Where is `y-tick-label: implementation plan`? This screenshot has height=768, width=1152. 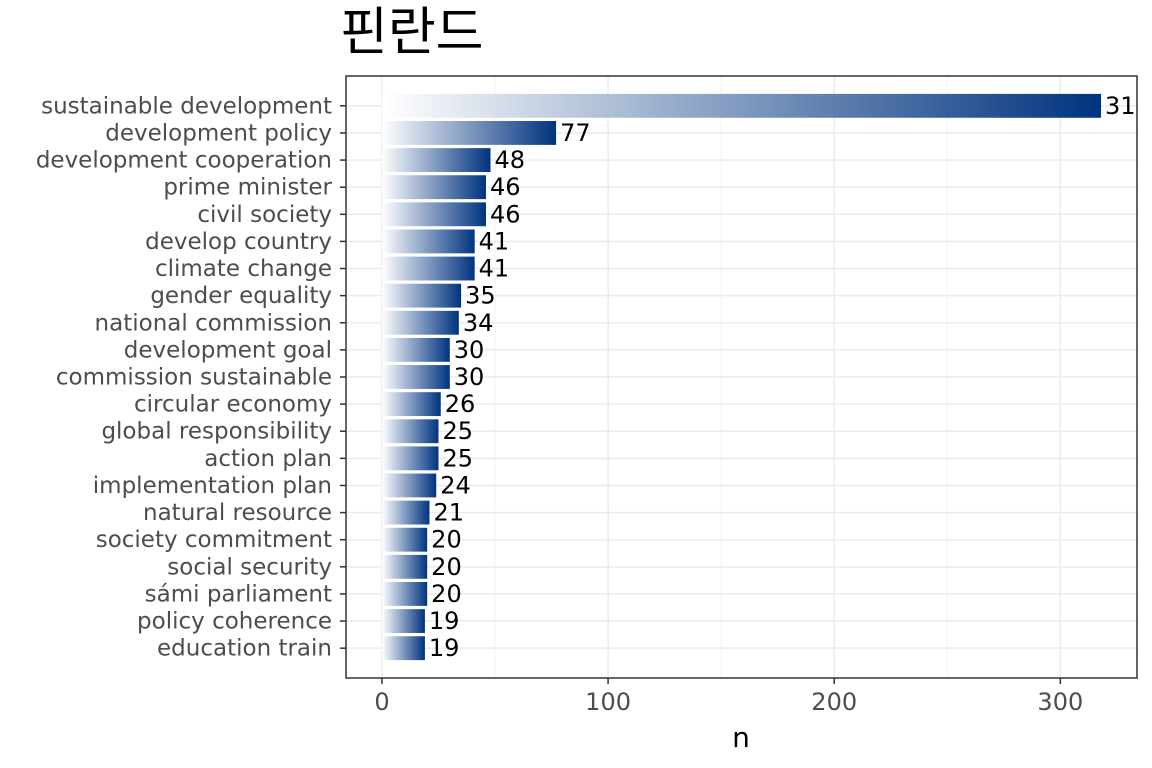 y-tick-label: implementation plan is located at coordinates (212, 486).